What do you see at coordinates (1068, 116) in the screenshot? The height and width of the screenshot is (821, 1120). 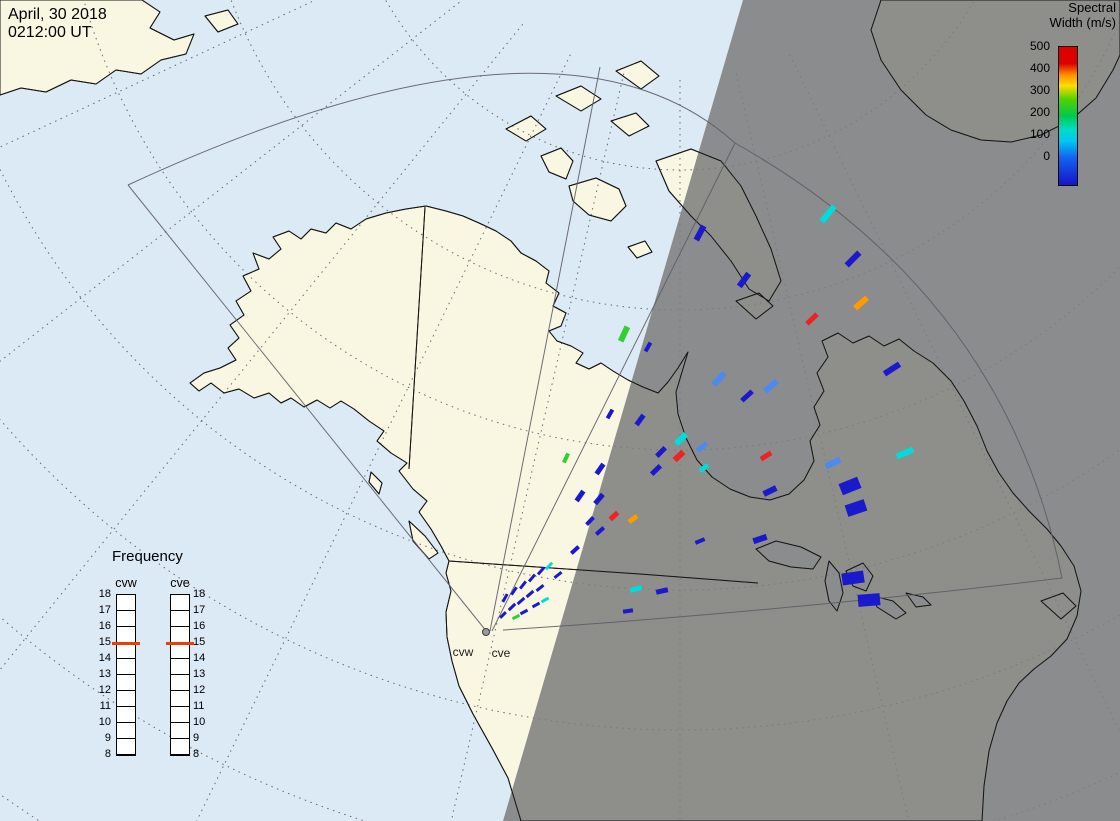 I see `colorbar-gradient` at bounding box center [1068, 116].